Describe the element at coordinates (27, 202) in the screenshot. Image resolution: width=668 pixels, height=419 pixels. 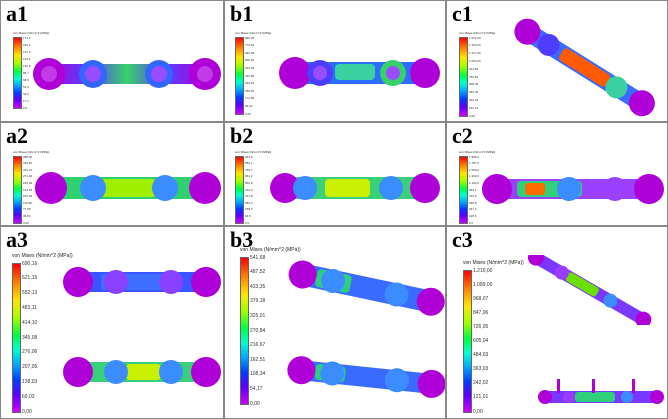
I see `legend-tick-label: 116,50` at that location.